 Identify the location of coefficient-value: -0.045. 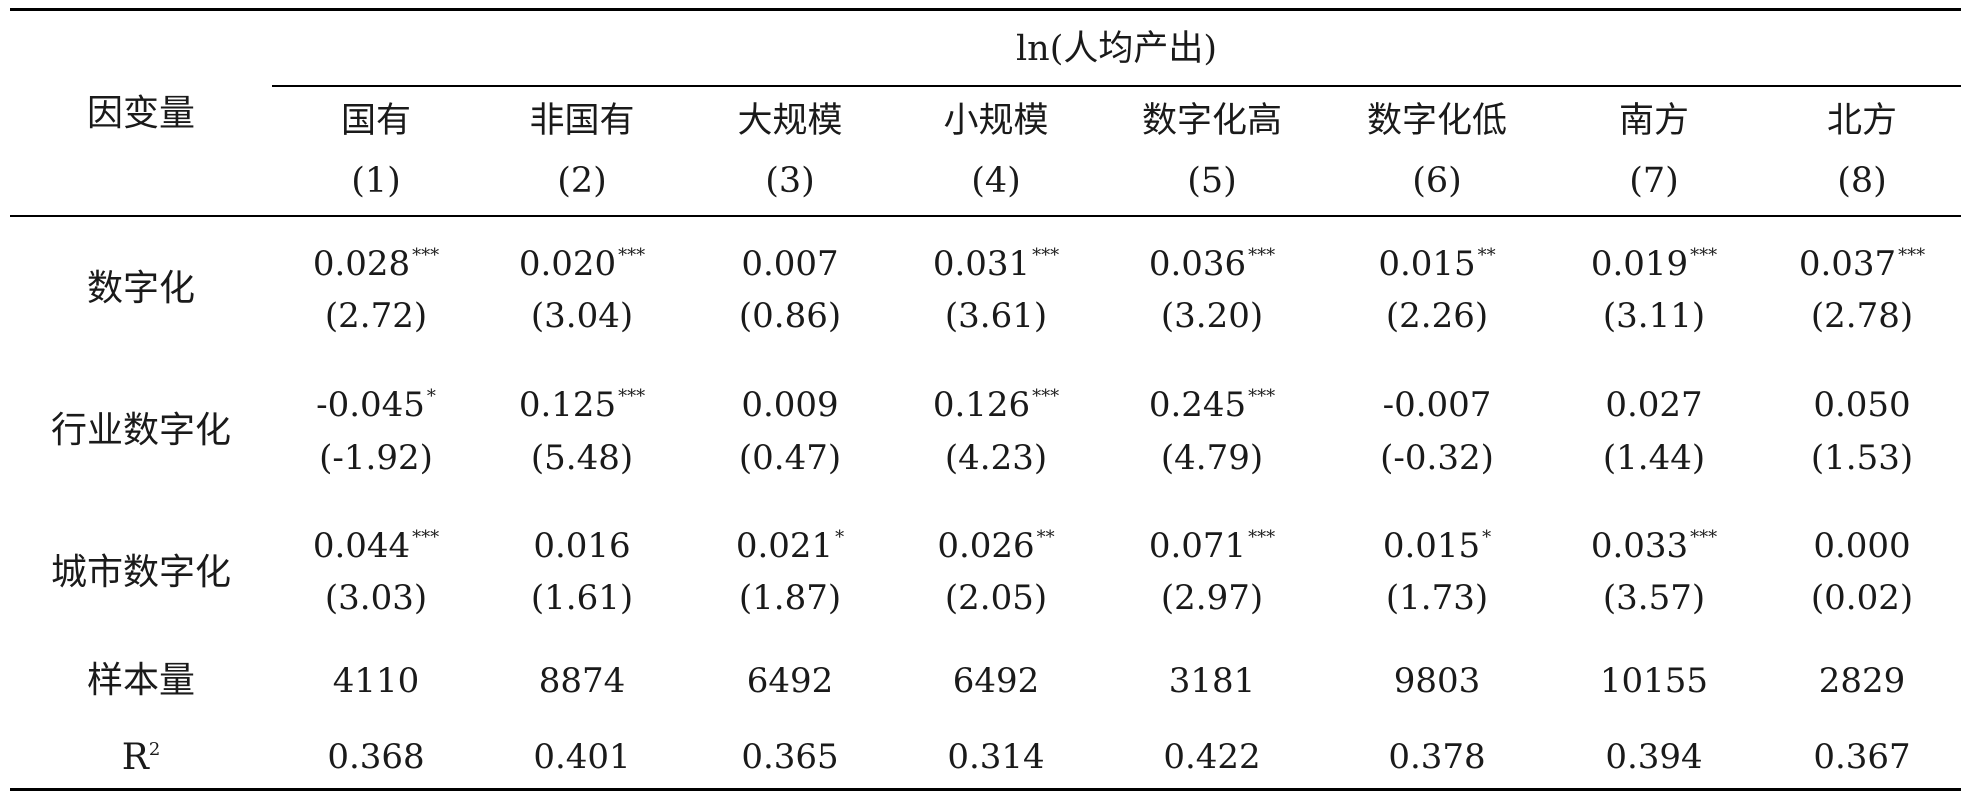
(370, 405).